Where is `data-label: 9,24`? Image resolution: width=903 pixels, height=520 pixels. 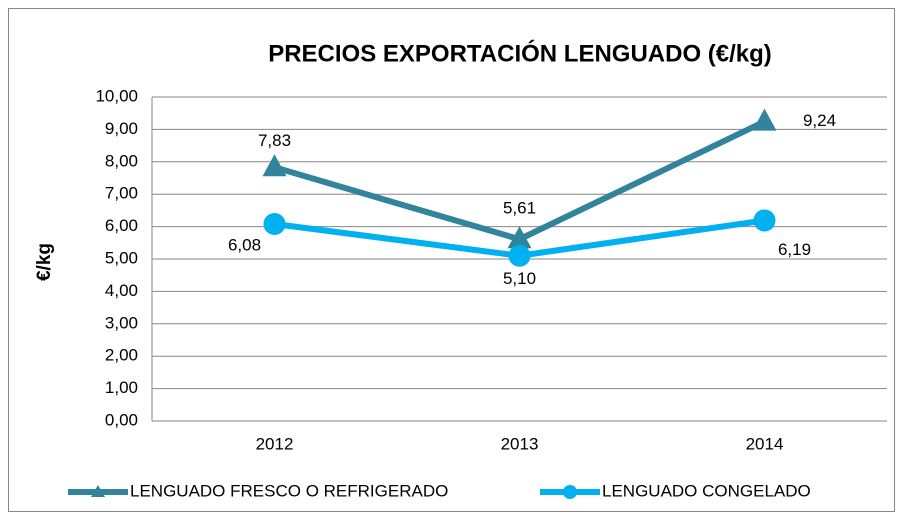 data-label: 9,24 is located at coordinates (819, 120).